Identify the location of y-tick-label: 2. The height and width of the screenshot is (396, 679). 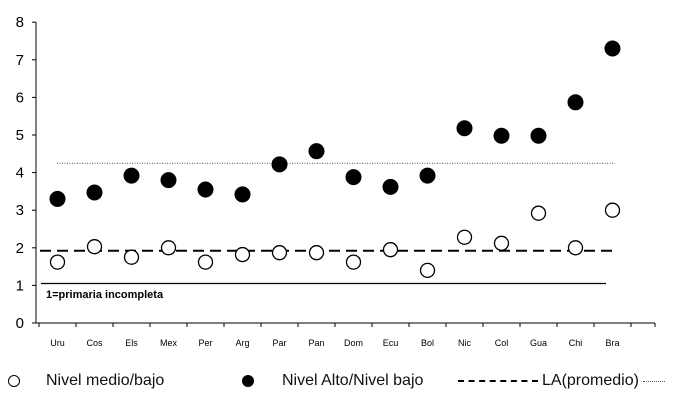
(20, 248).